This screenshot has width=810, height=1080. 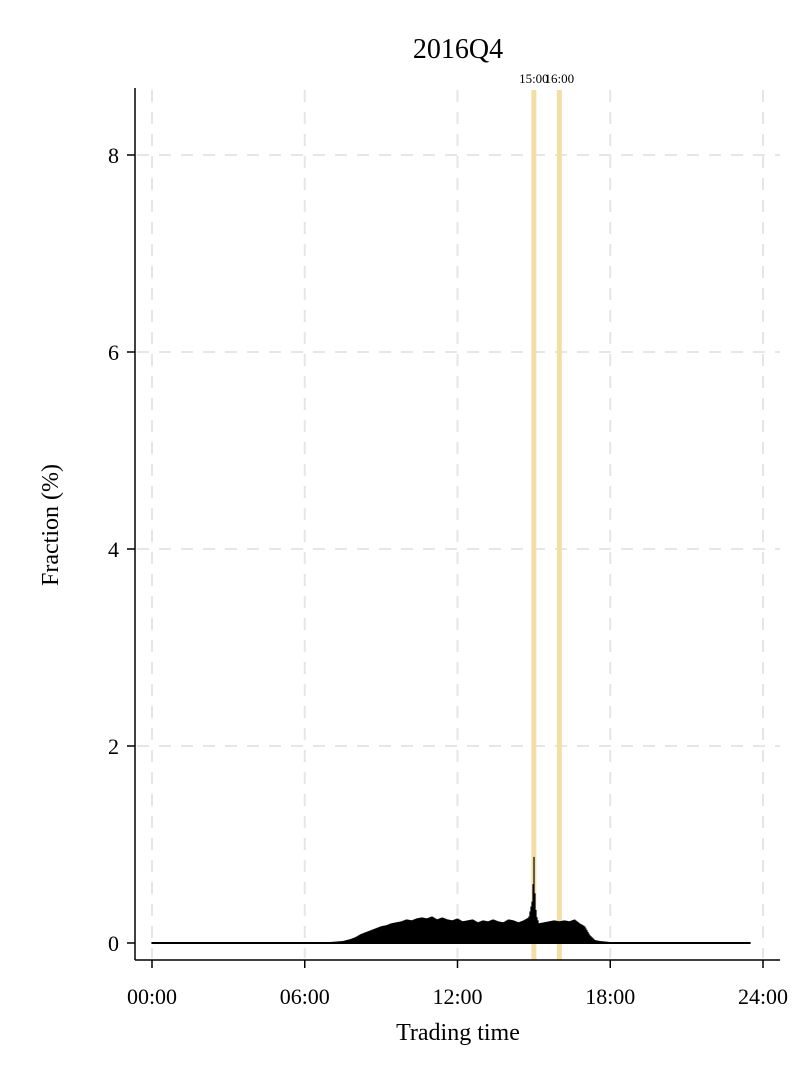 What do you see at coordinates (457, 996) in the screenshot?
I see `x-tick-label: 12:00` at bounding box center [457, 996].